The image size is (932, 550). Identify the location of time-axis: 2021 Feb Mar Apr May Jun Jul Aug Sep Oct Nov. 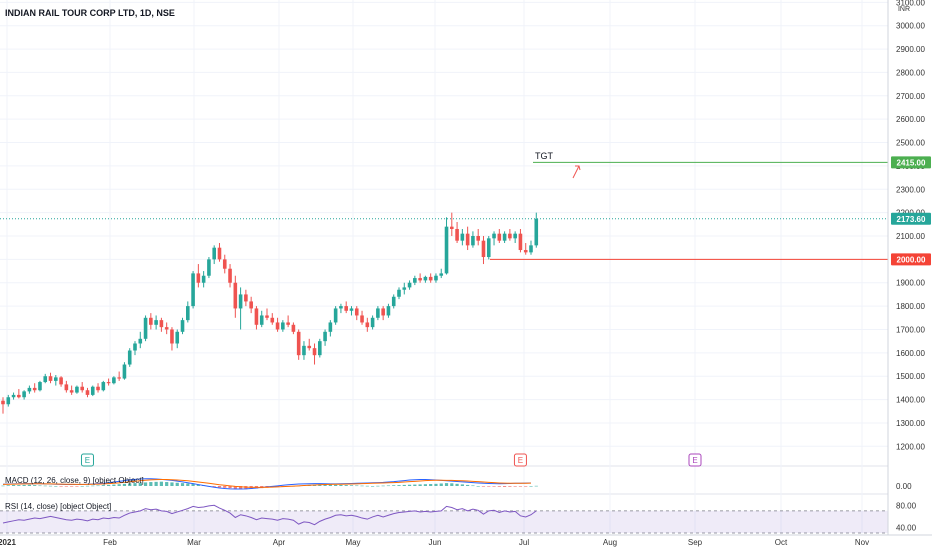
(466, 540).